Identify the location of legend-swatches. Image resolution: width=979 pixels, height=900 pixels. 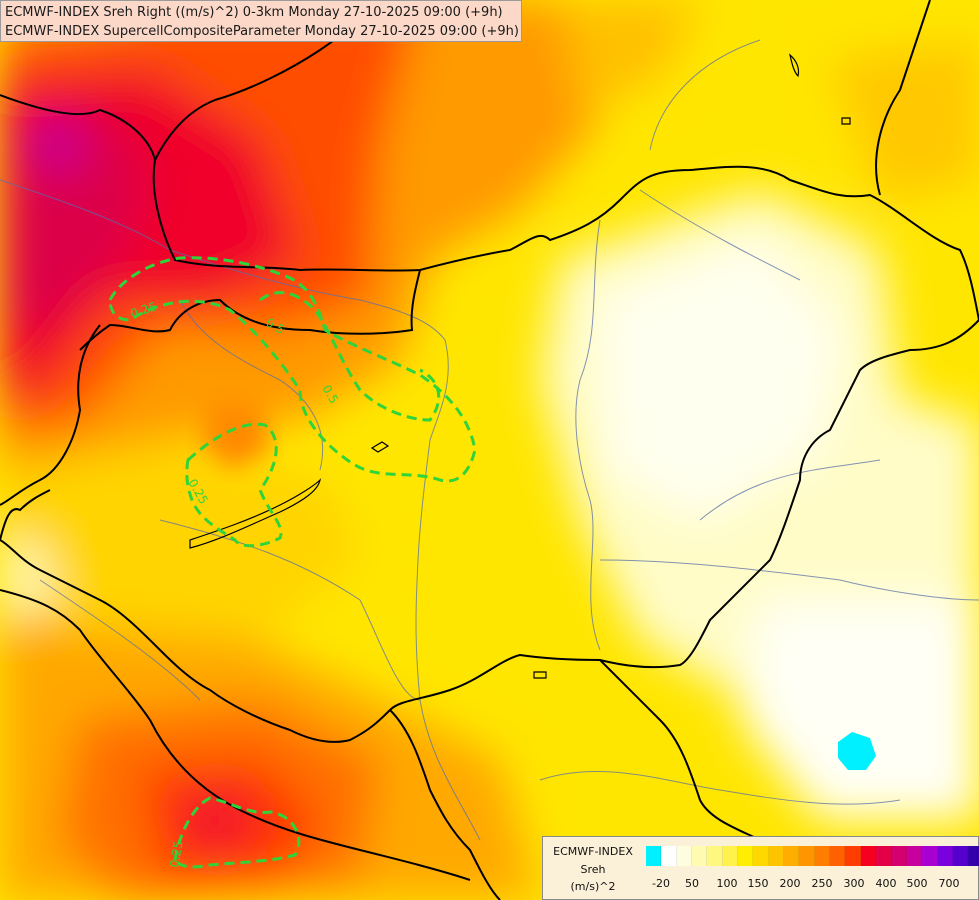
(812, 856).